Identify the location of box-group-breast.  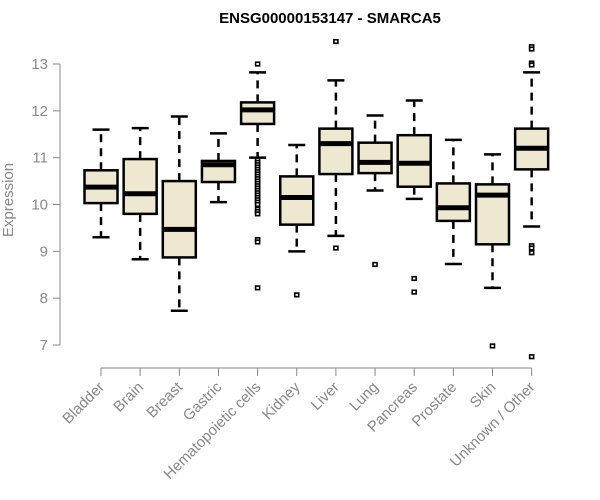
(179, 214).